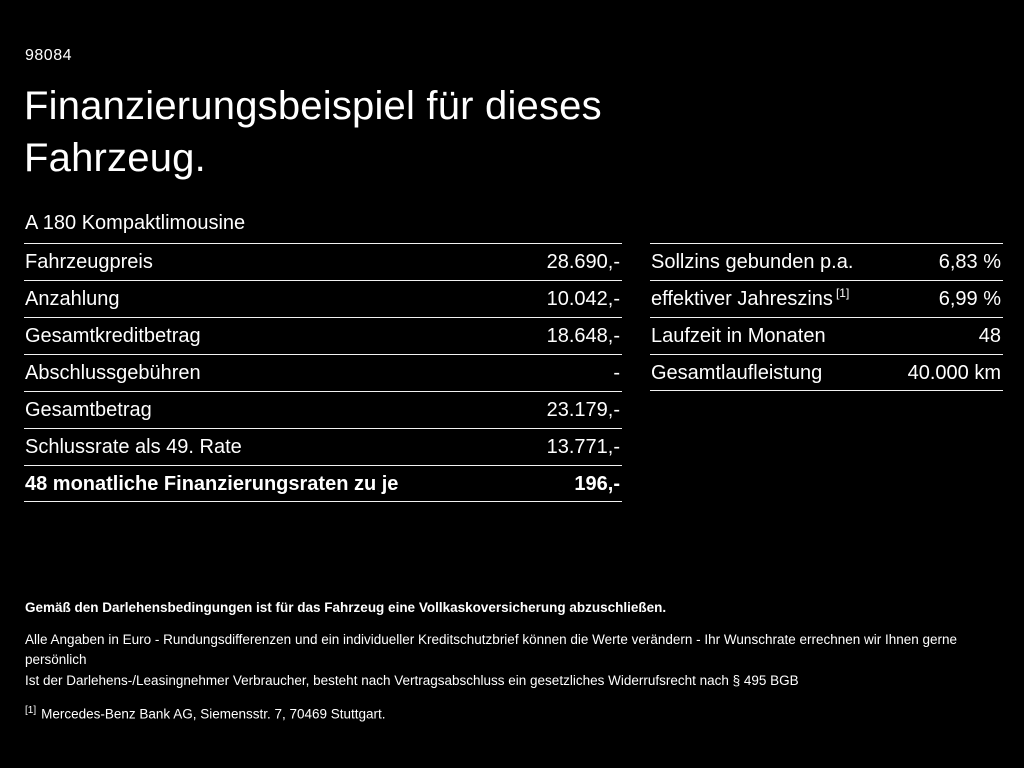 The width and height of the screenshot is (1024, 768). I want to click on row-label: 48 monatliche Finanzierungsraten zu je, so click(212, 484).